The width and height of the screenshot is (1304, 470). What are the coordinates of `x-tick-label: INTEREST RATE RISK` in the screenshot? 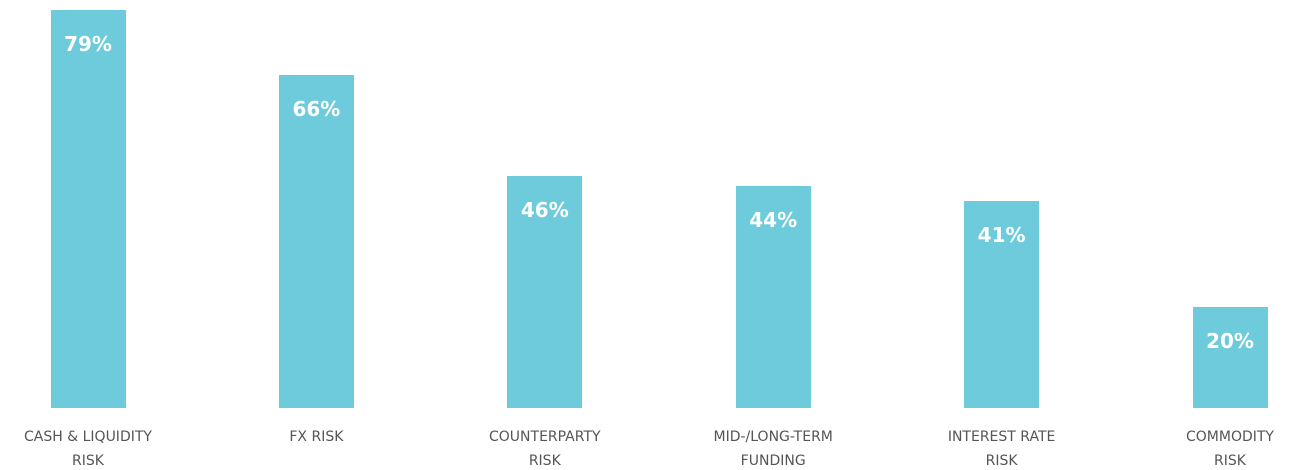 It's located at (1001, 449).